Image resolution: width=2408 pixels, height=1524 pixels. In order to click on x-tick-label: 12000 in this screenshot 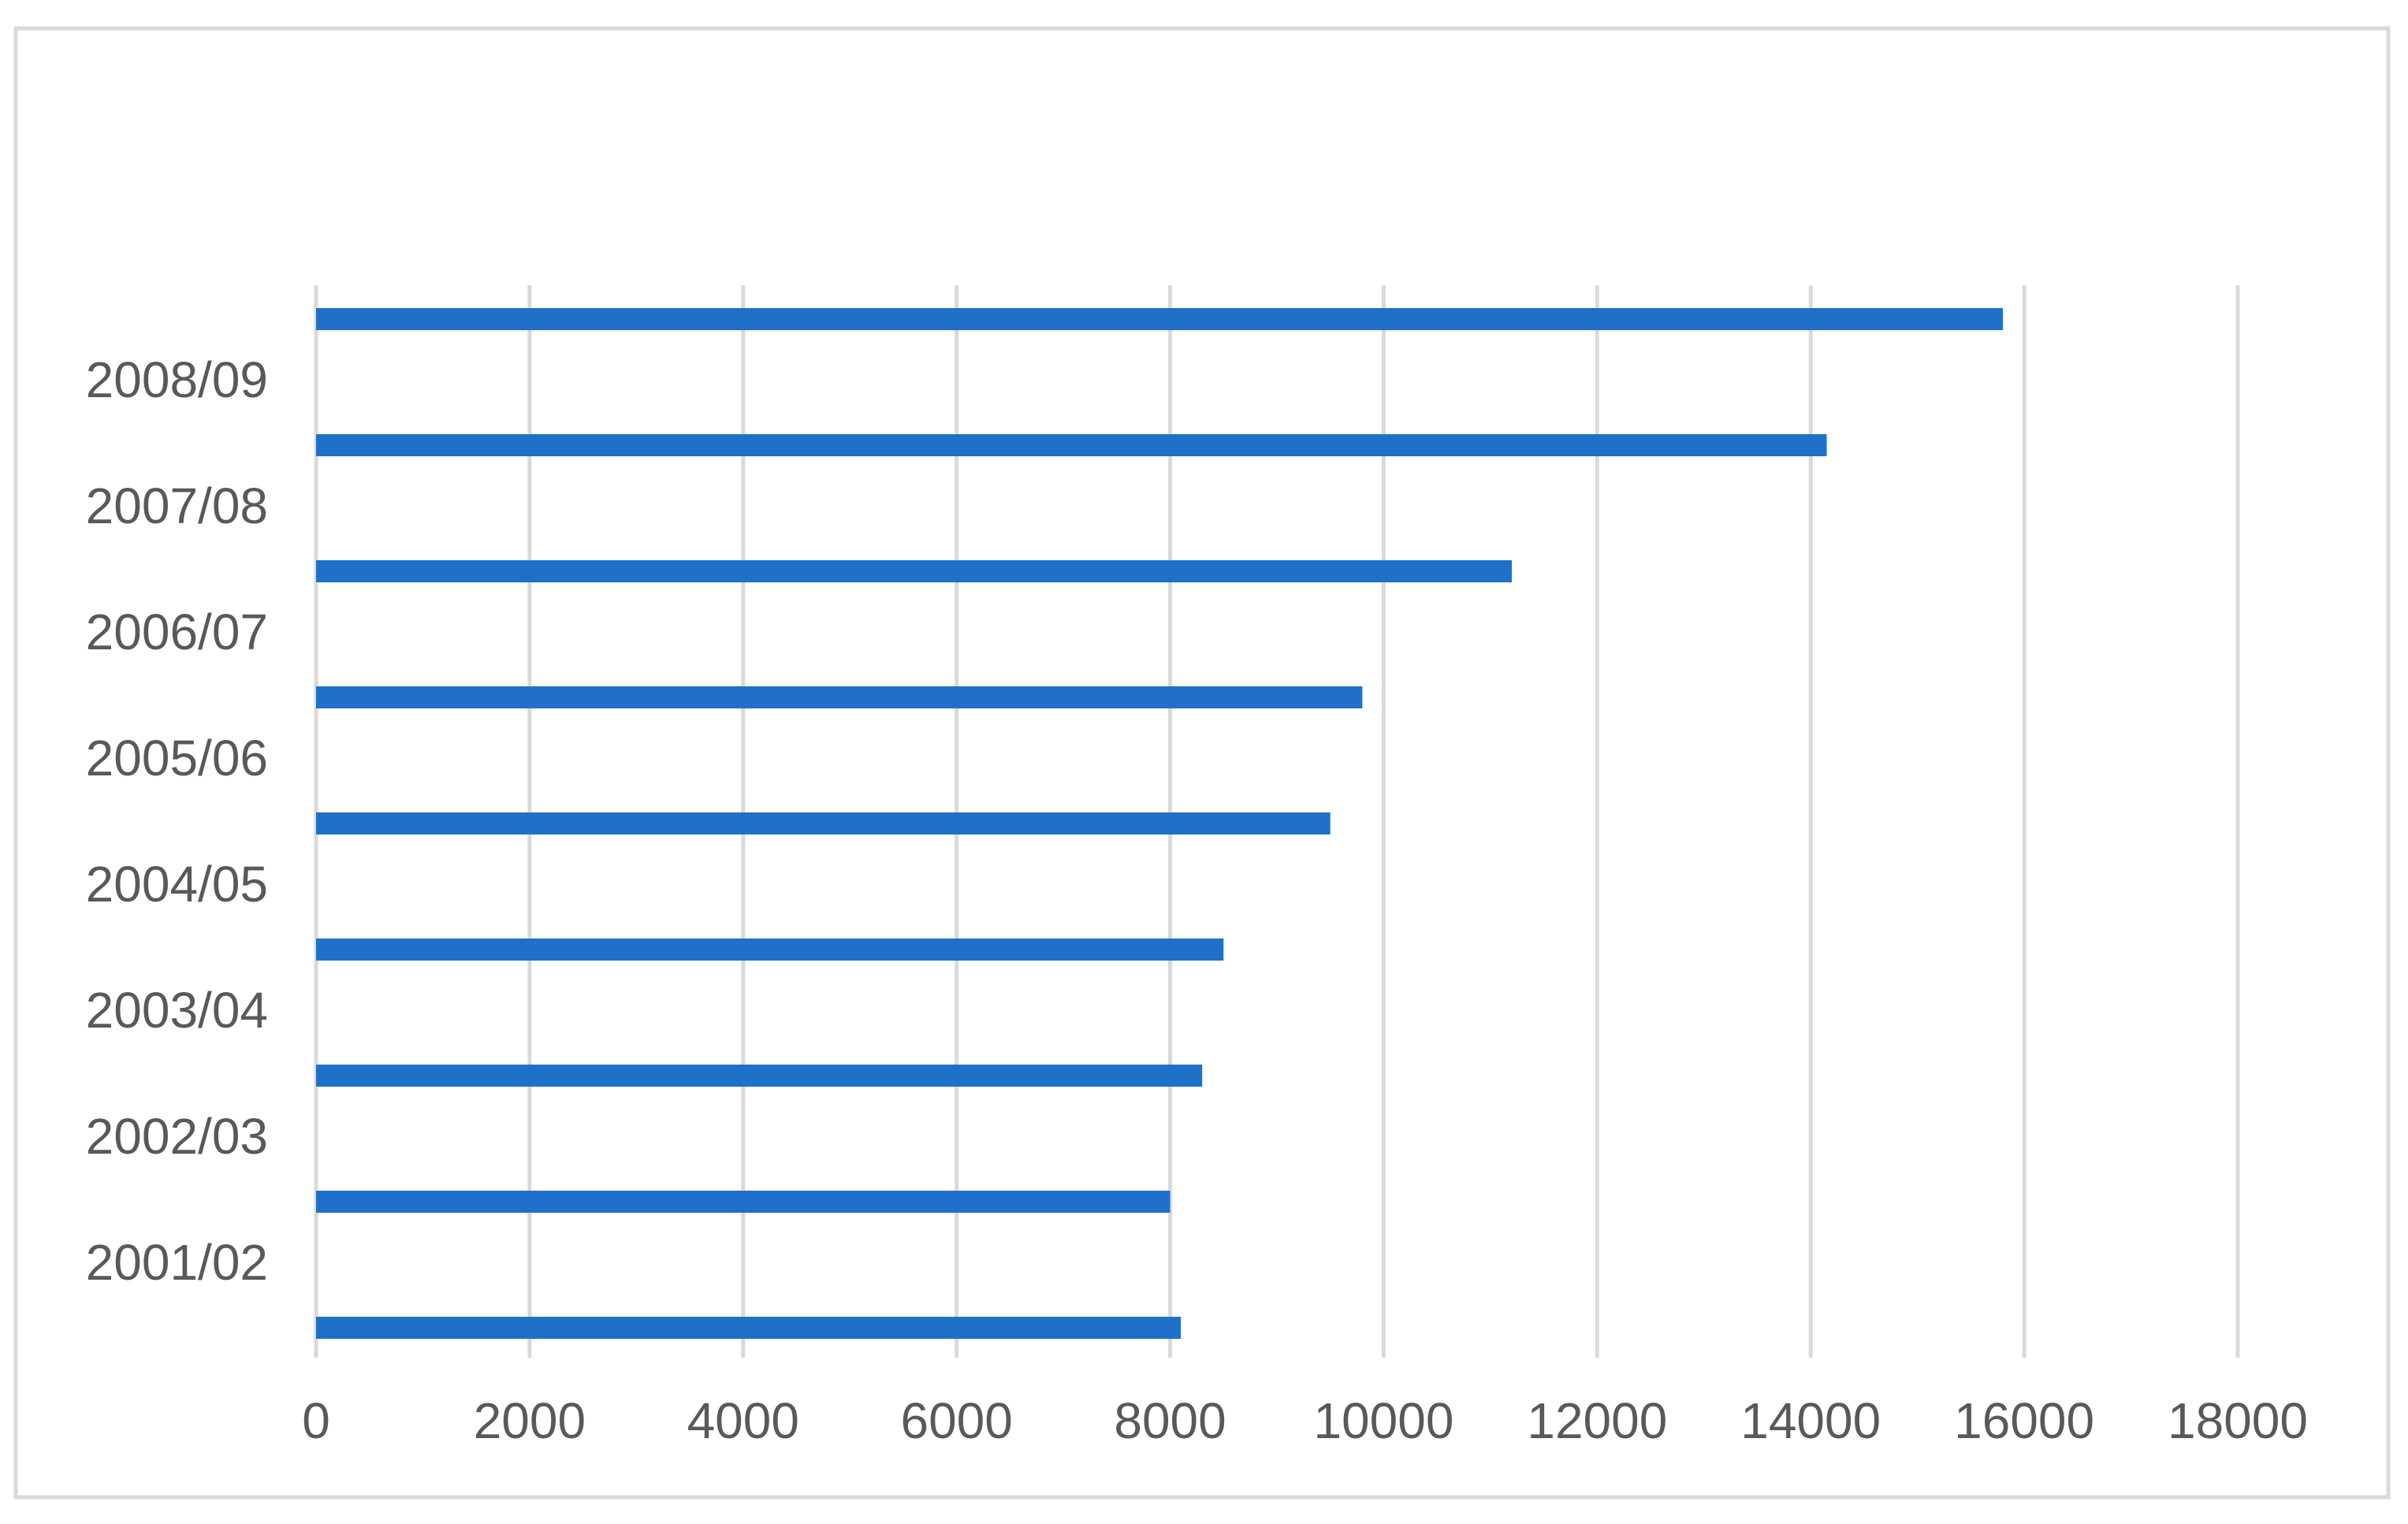, I will do `click(1597, 1420)`.